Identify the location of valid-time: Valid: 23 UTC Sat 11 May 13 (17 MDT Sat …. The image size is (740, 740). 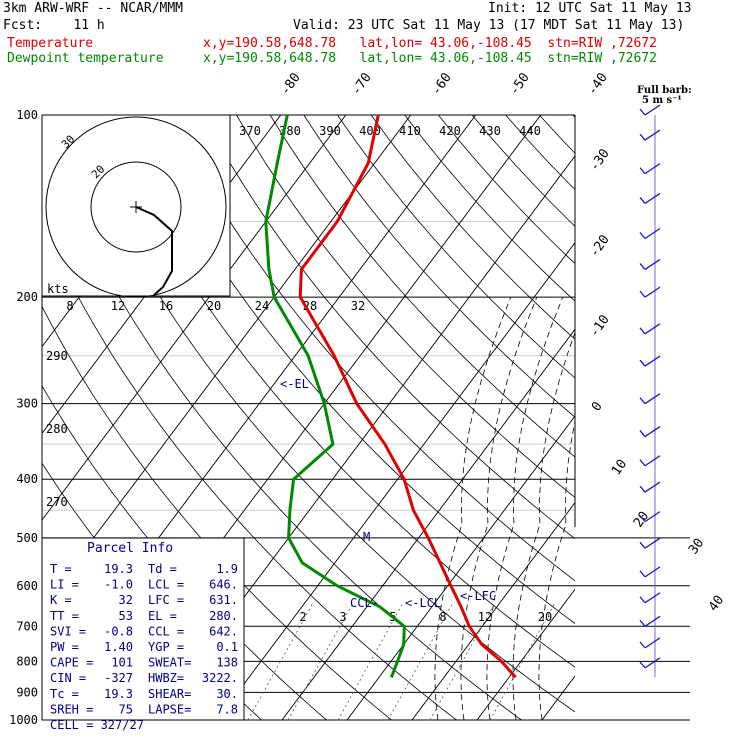
(489, 25).